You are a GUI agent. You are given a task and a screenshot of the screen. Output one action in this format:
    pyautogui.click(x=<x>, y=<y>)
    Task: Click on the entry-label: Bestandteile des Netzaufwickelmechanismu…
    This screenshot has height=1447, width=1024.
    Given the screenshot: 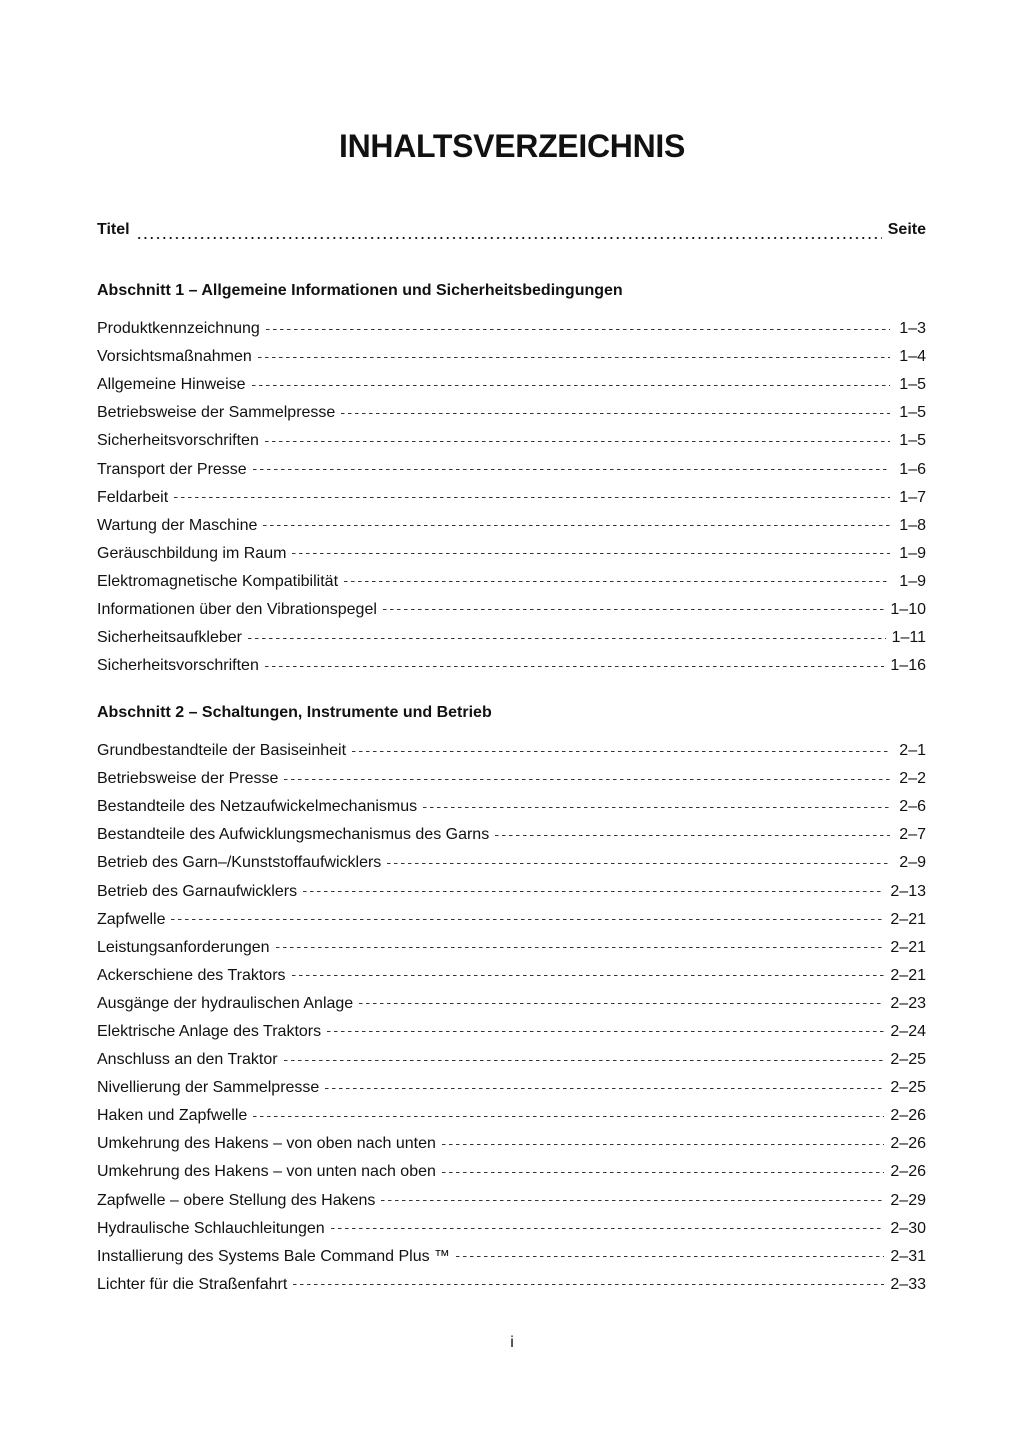 What is the action you would take?
    pyautogui.click(x=257, y=807)
    